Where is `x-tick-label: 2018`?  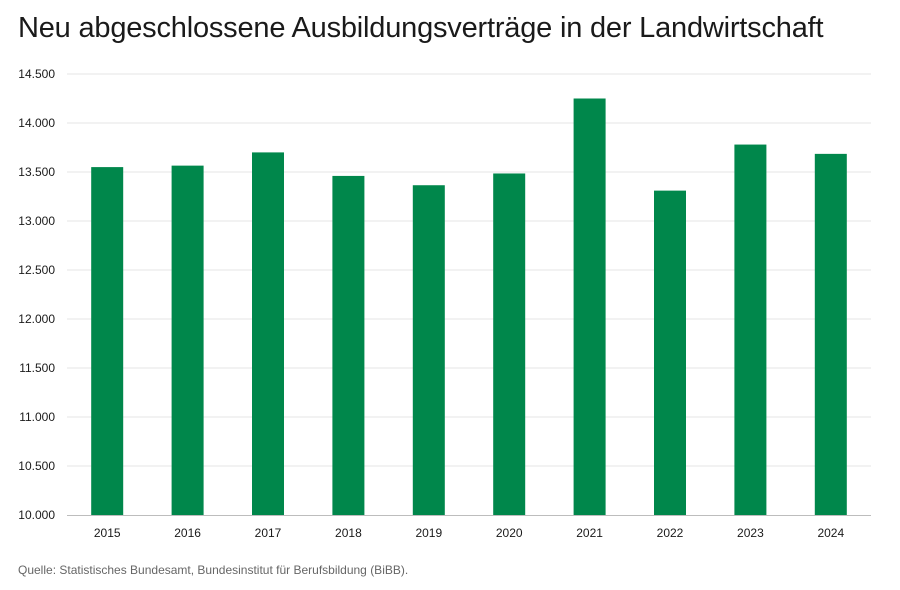 x-tick-label: 2018 is located at coordinates (348, 533).